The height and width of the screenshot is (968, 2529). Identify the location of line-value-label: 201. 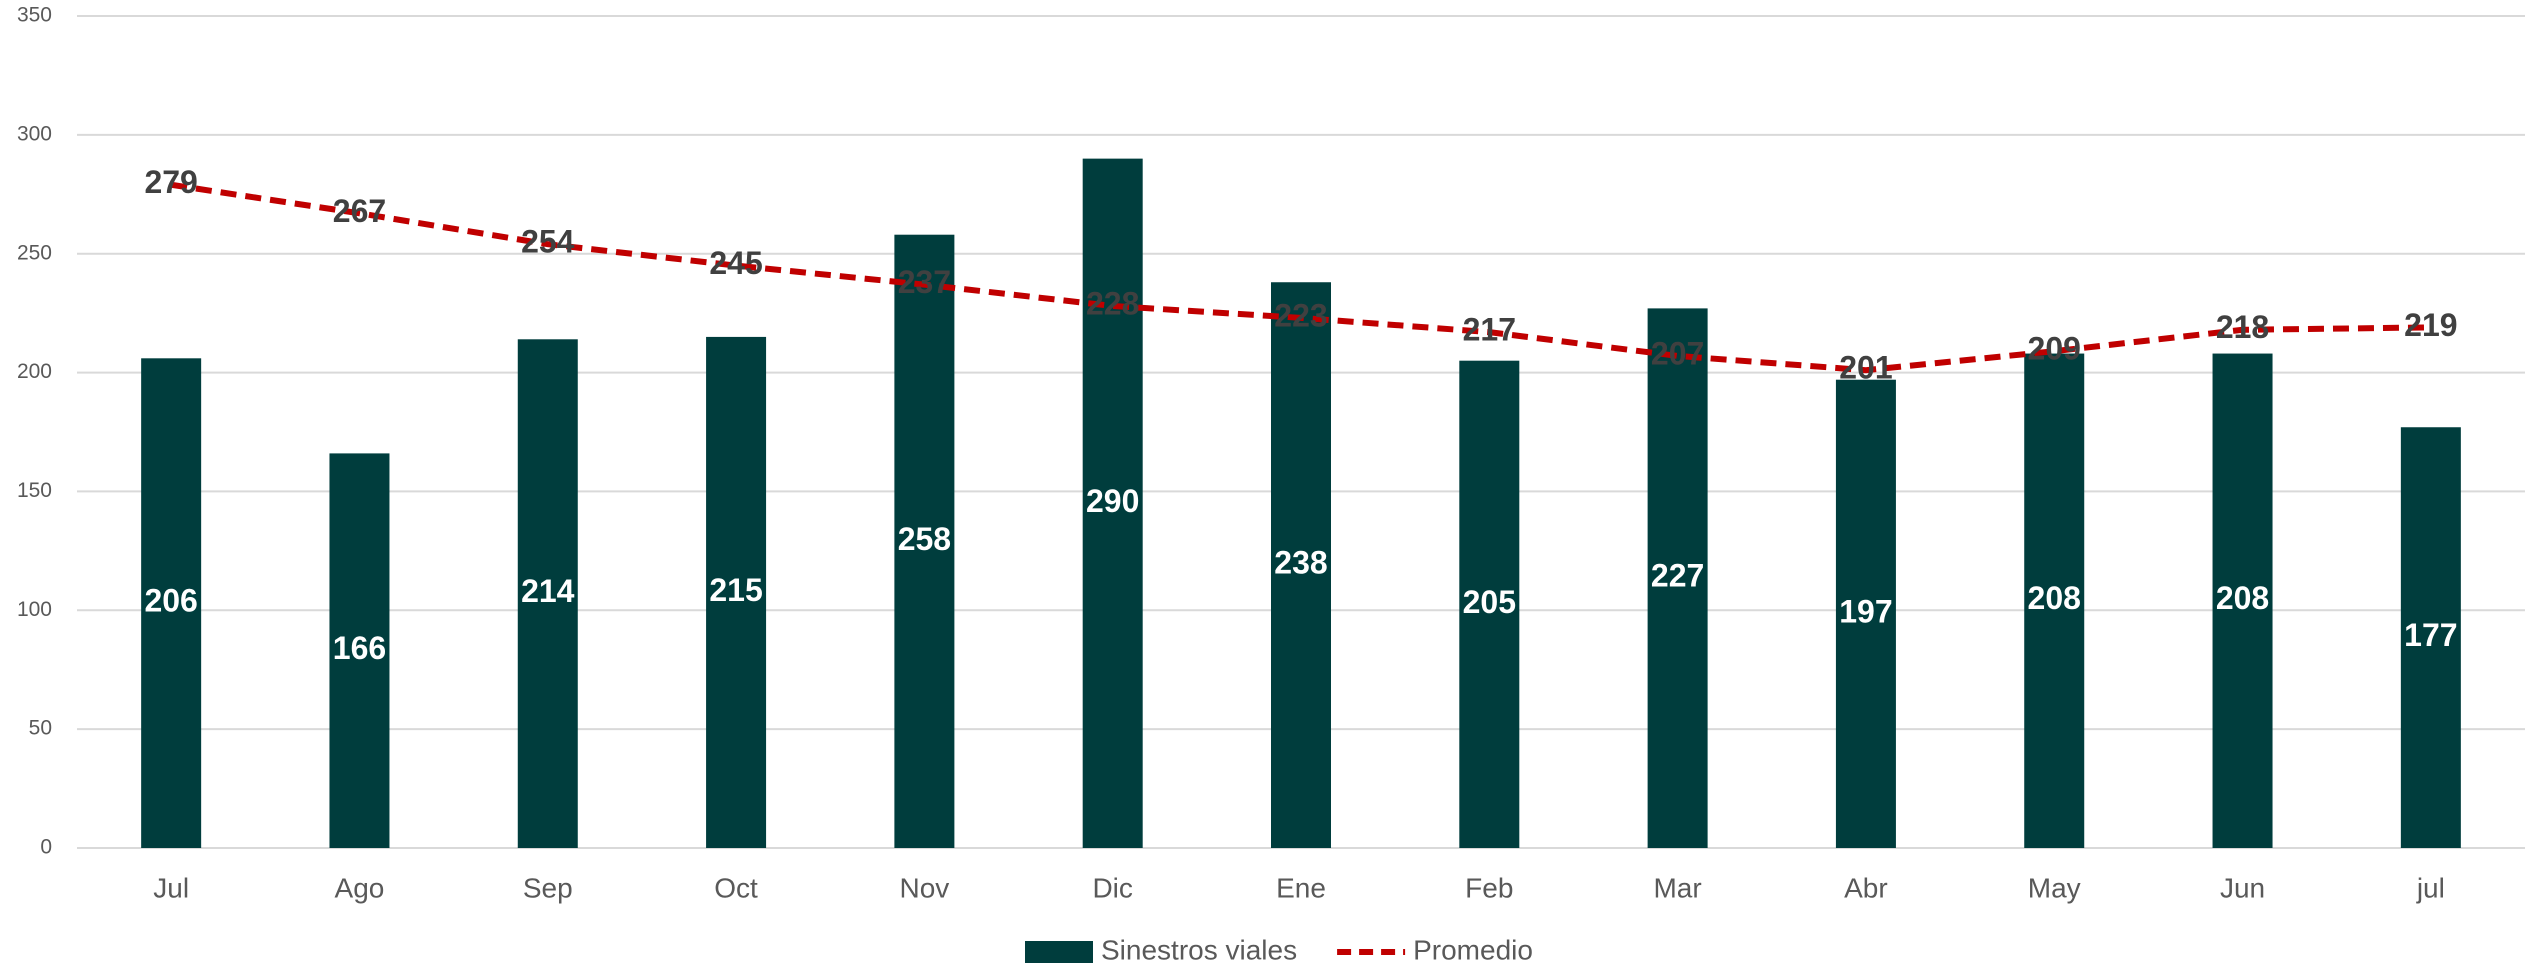
(1865, 368).